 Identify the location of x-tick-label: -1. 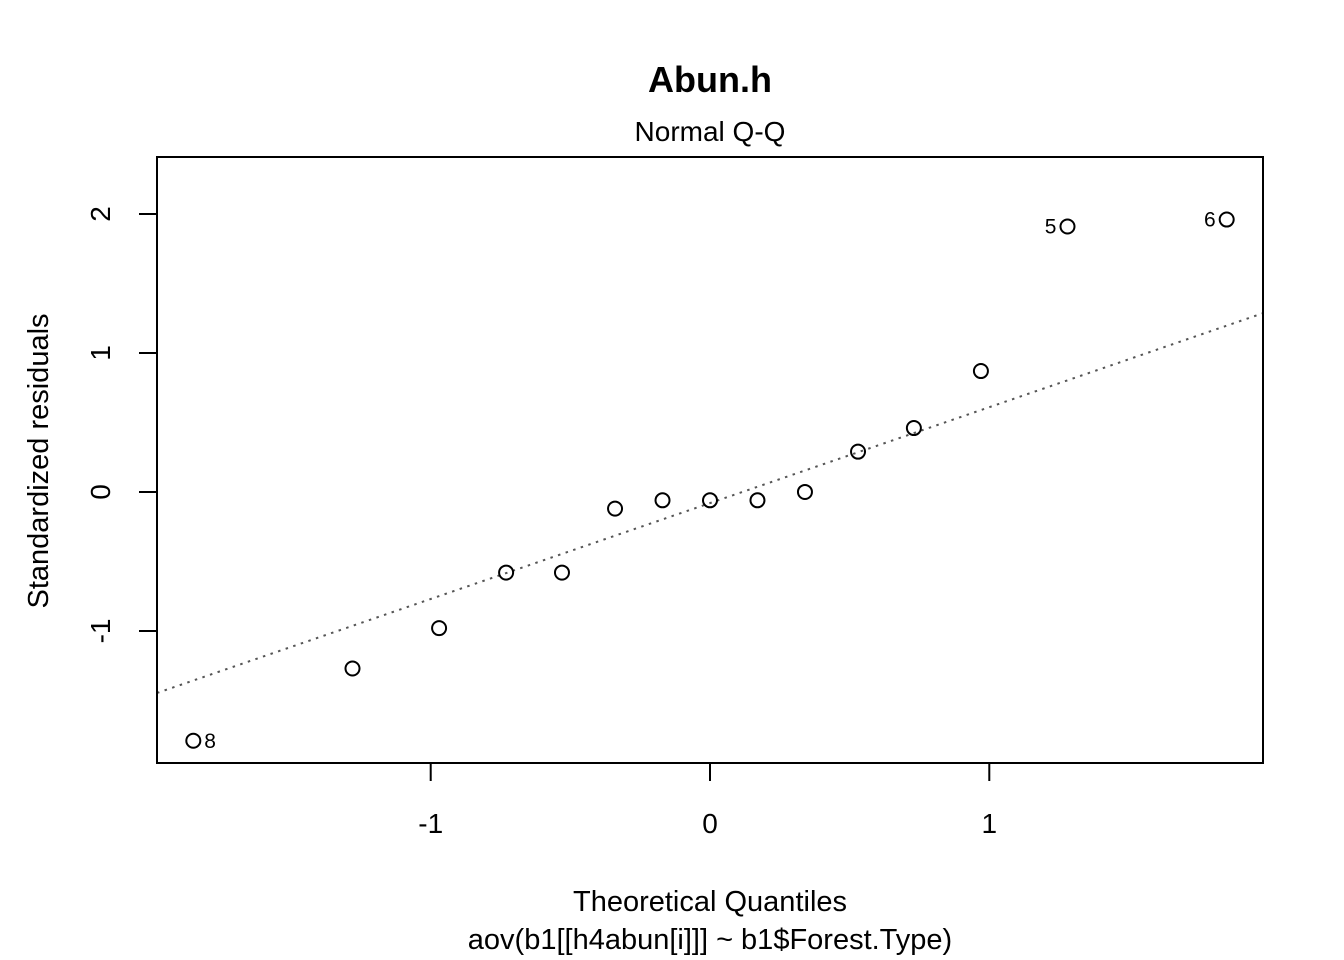
(430, 823).